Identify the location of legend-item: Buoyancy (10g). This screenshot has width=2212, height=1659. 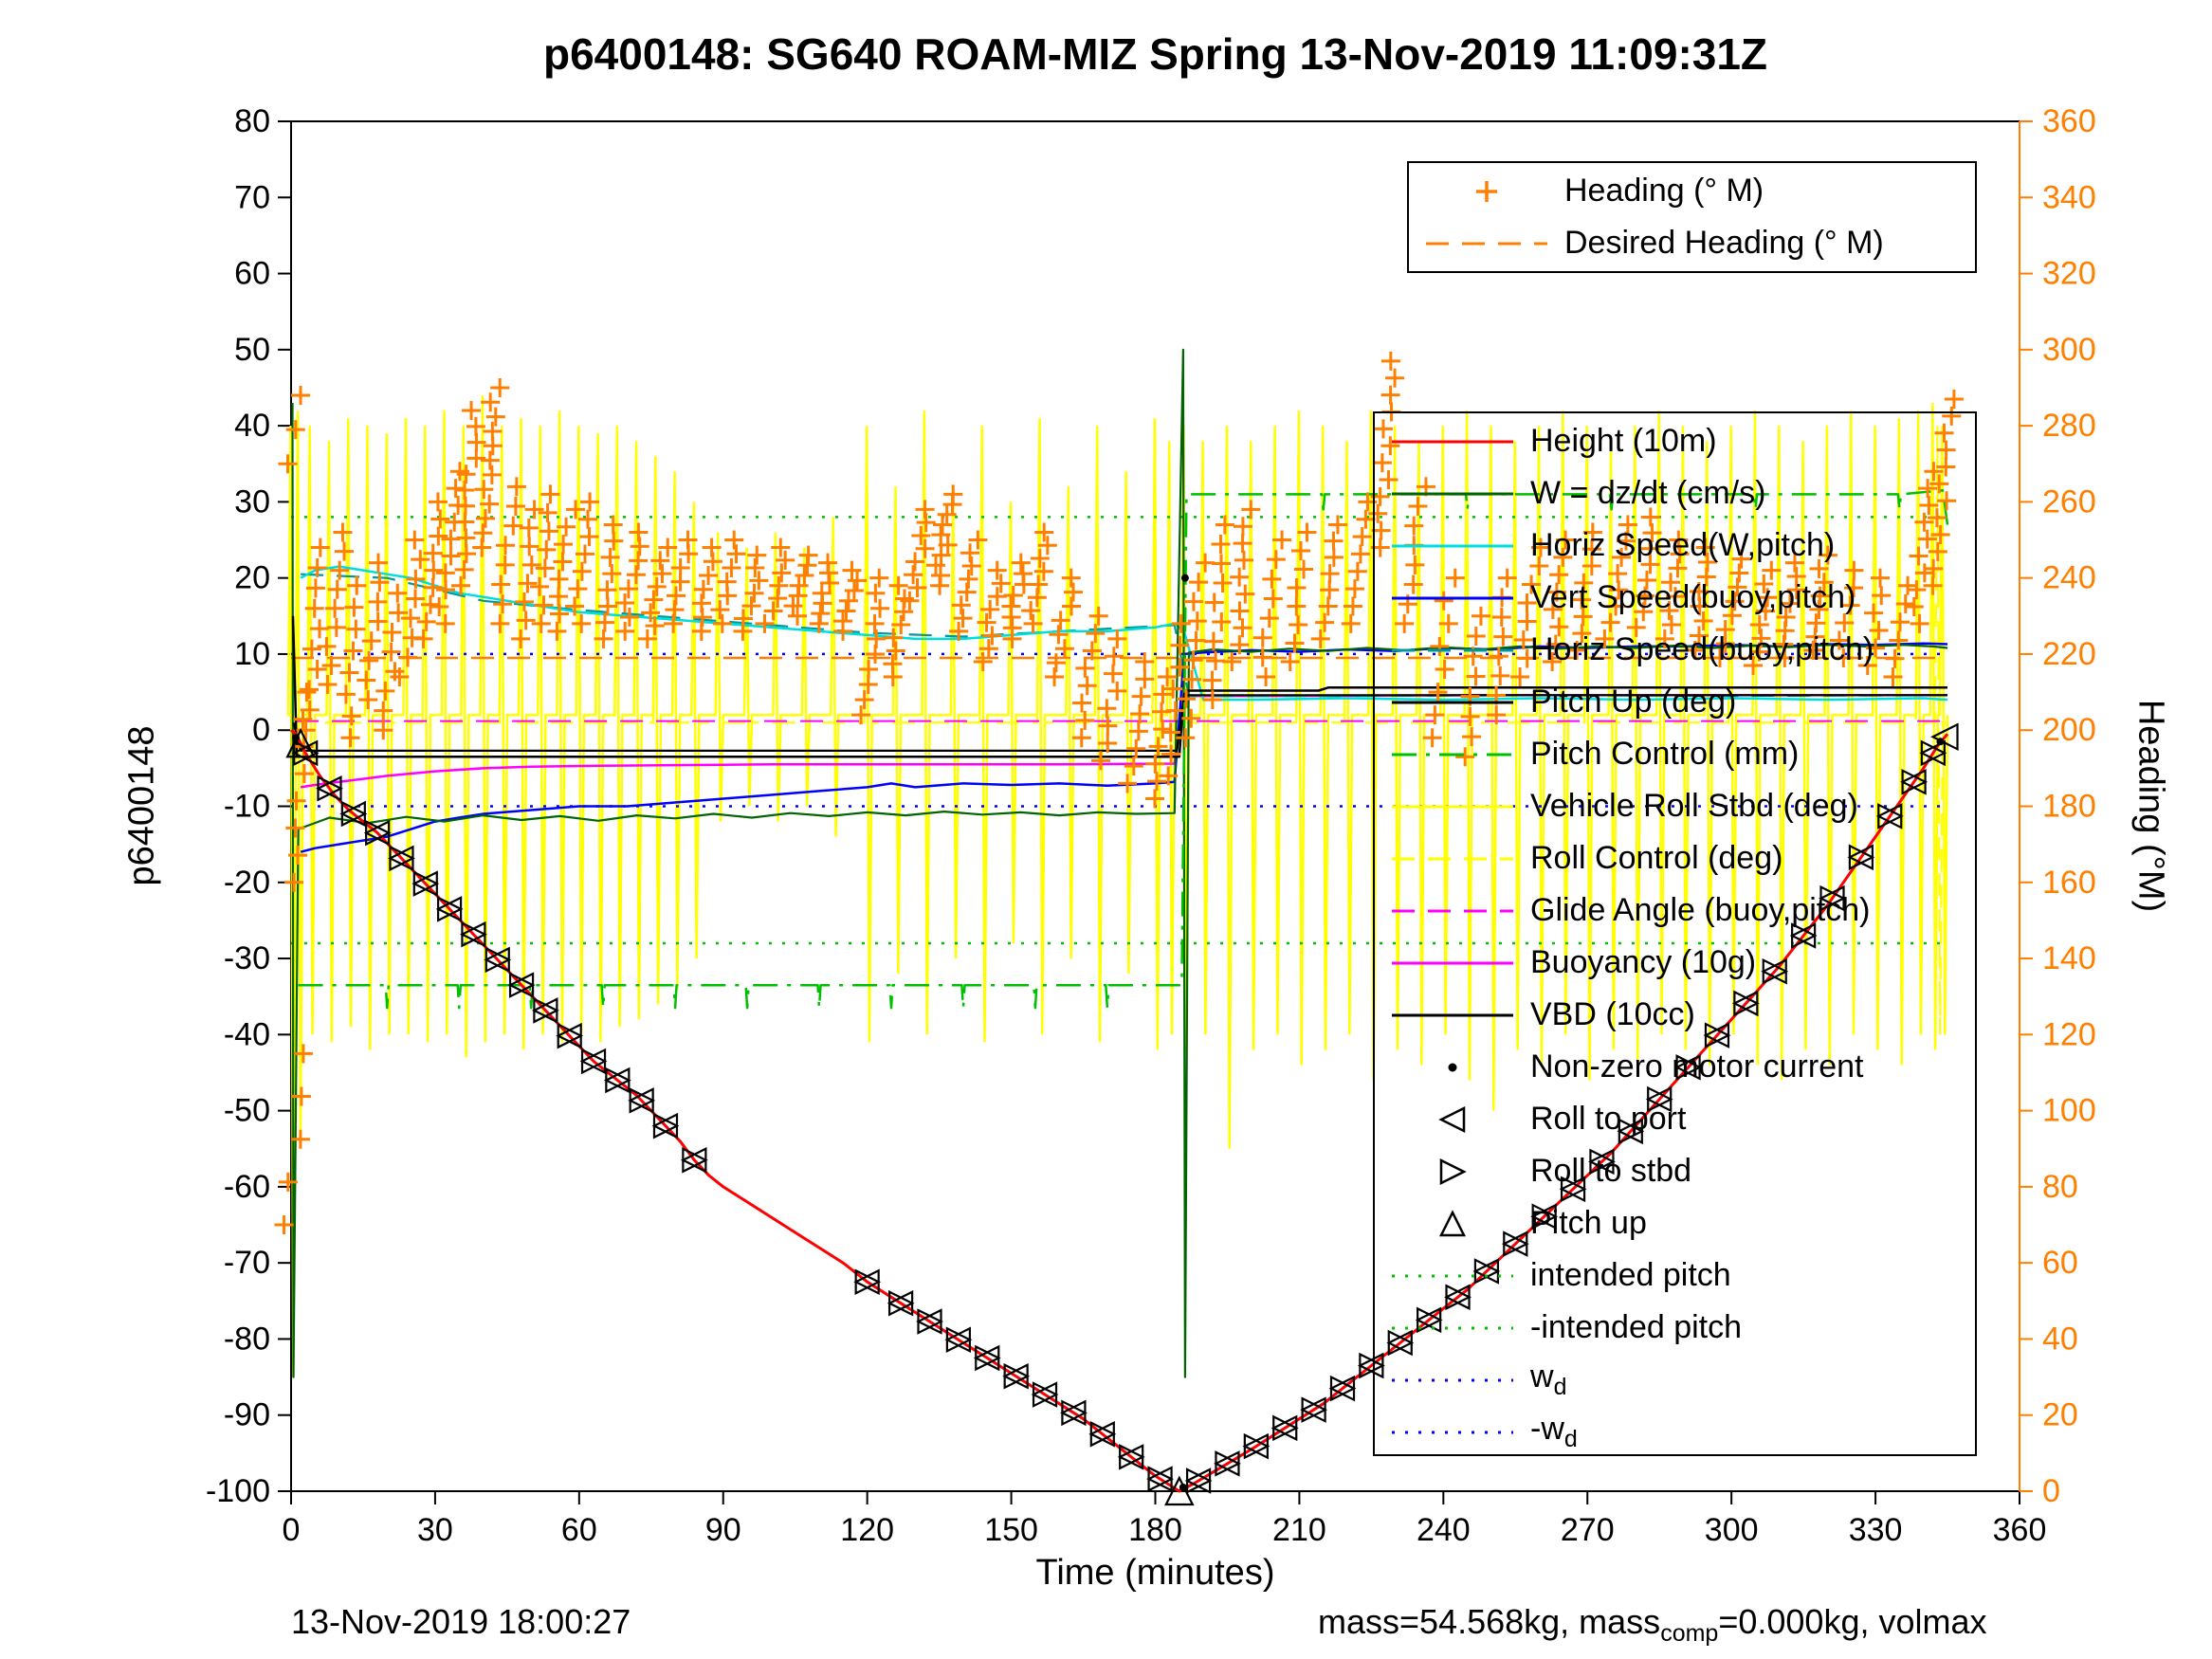
(1680, 963).